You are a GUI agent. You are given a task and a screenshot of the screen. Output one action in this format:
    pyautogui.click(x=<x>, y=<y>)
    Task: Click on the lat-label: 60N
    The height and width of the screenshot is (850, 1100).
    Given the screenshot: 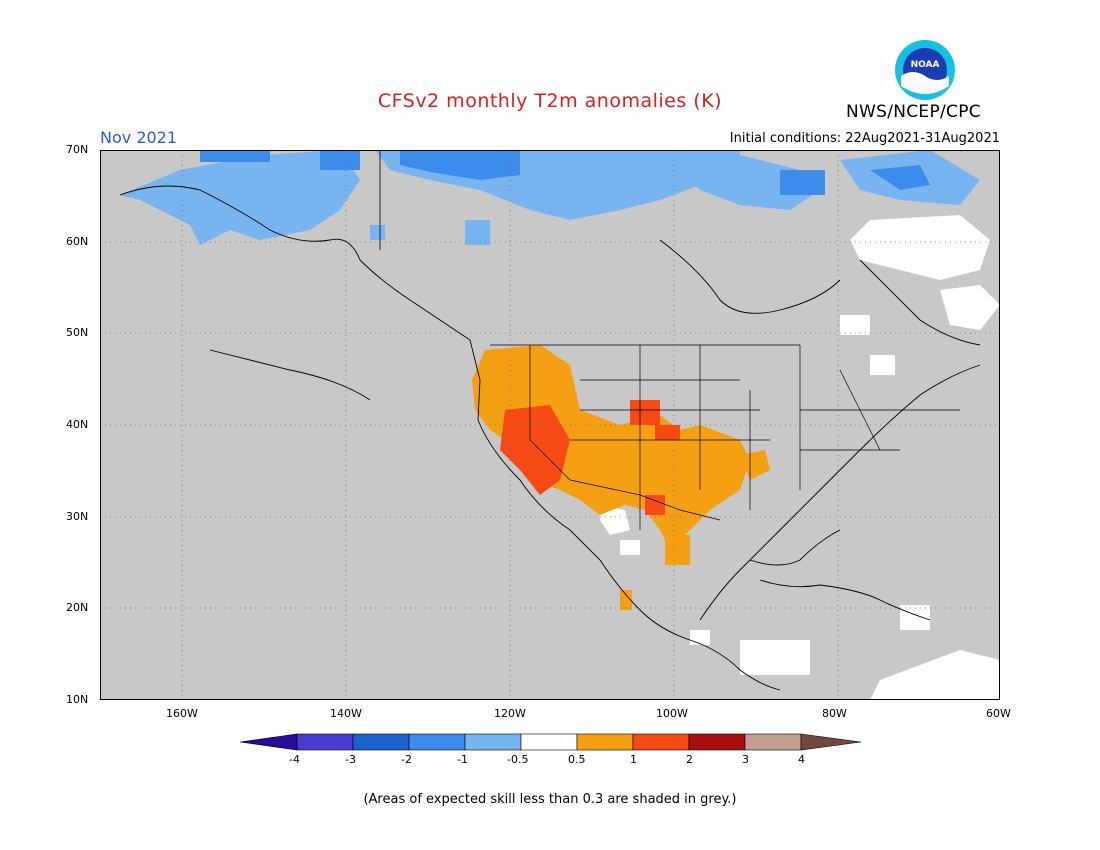 What is the action you would take?
    pyautogui.click(x=77, y=241)
    